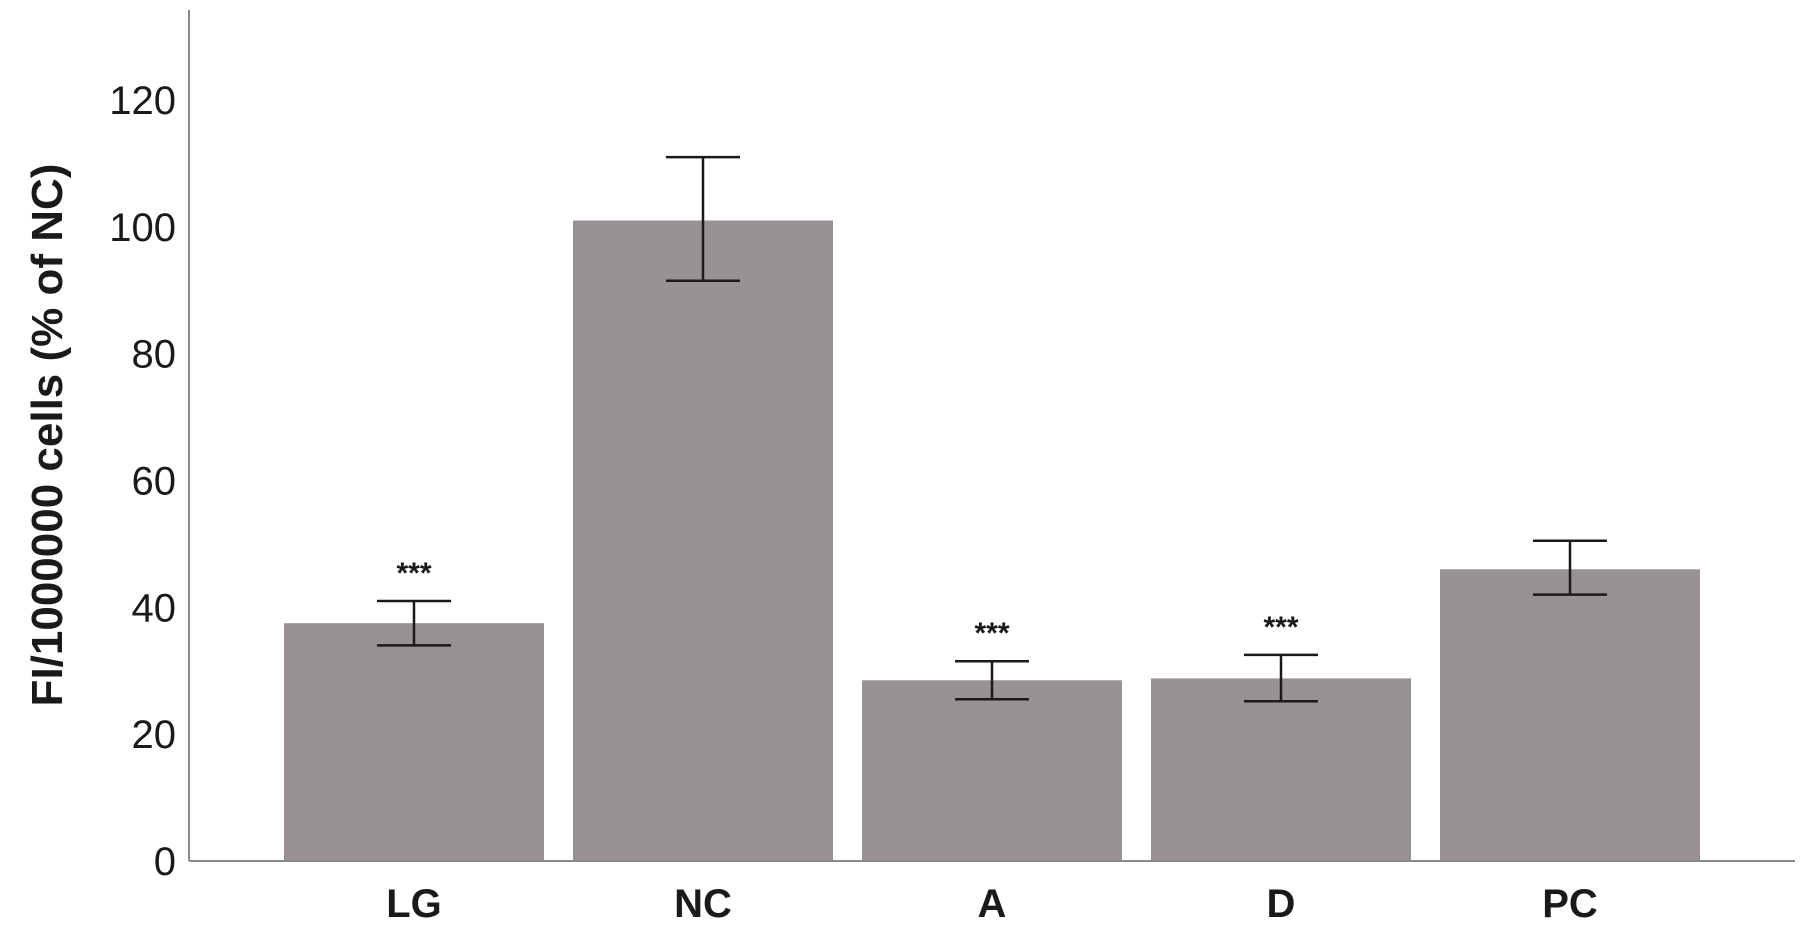  Describe the element at coordinates (1281, 769) in the screenshot. I see `bar-d` at that location.